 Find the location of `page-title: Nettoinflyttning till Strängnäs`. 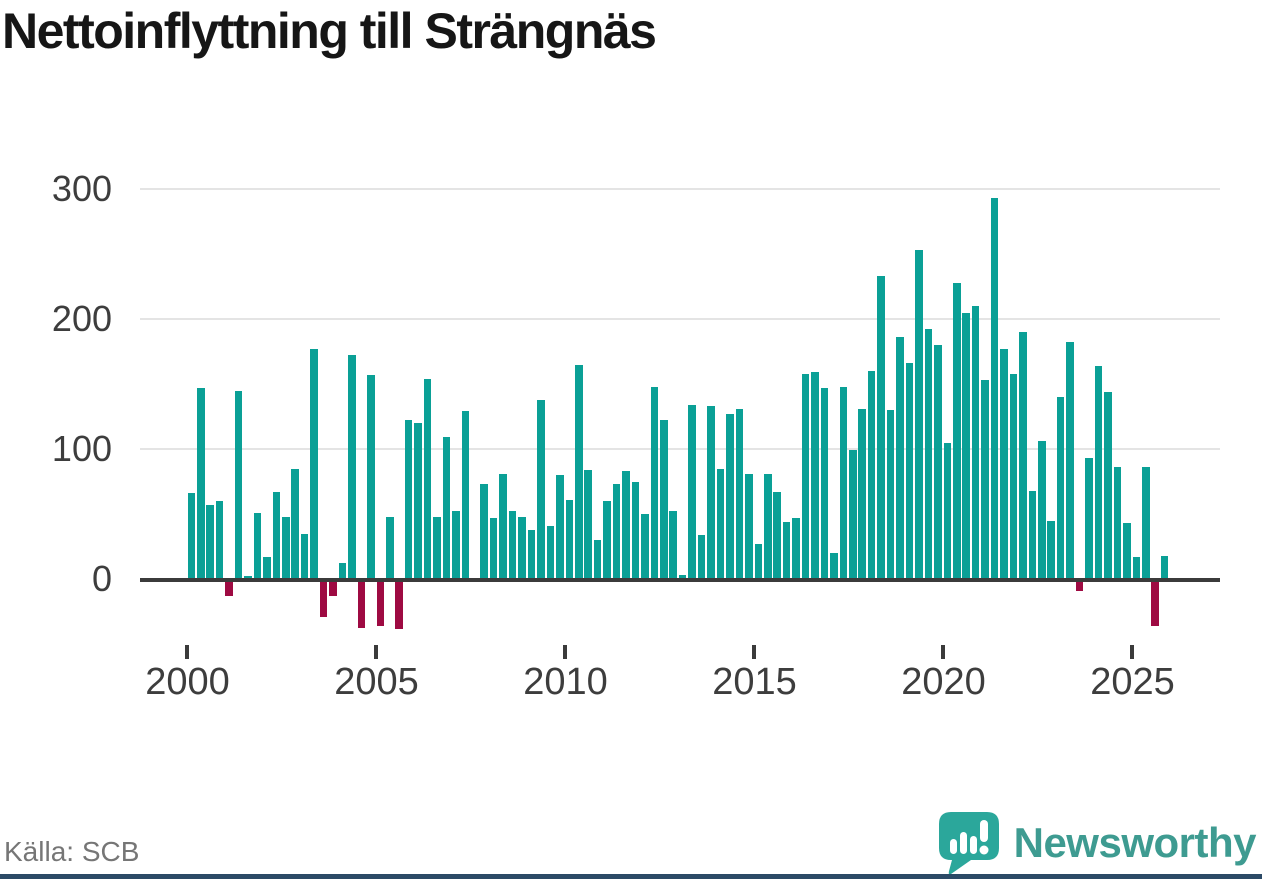

page-title: Nettoinflyttning till Strängnäs is located at coordinates (329, 31).